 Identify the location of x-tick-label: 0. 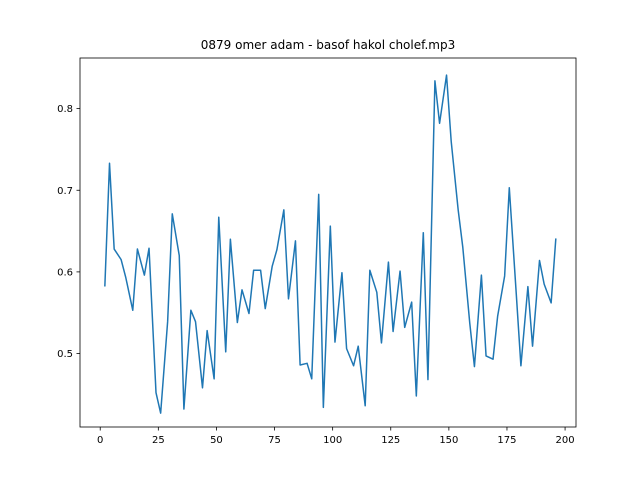
(100, 440).